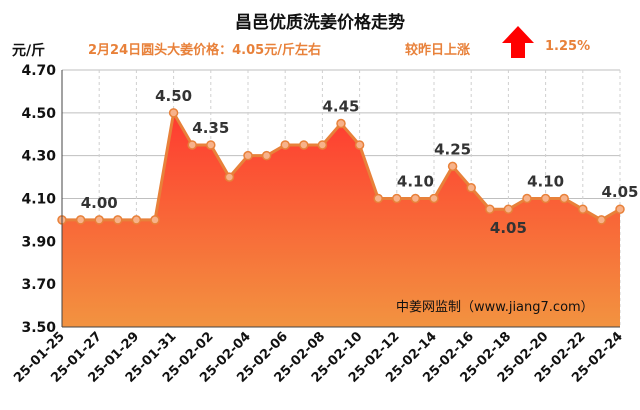  I want to click on y-axis-unit: 元/斤, so click(29, 51).